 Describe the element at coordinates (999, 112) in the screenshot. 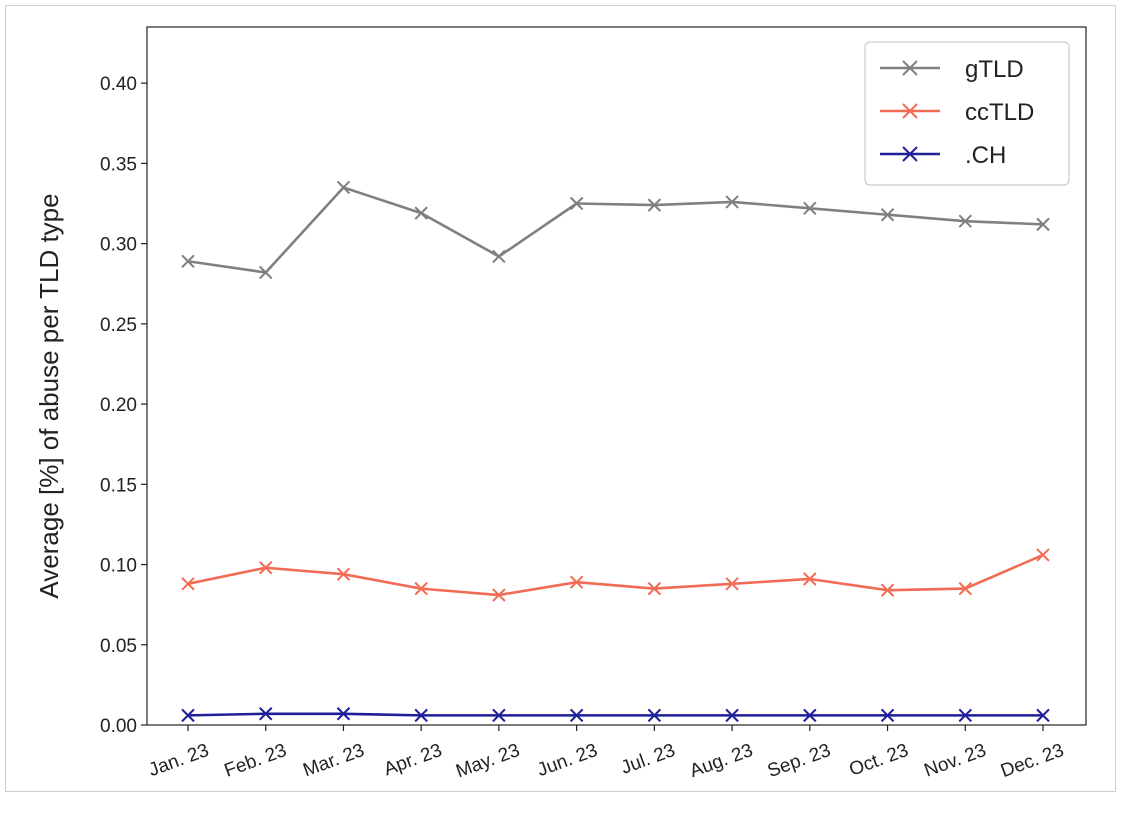

I see `legend-label: ccTLD` at that location.